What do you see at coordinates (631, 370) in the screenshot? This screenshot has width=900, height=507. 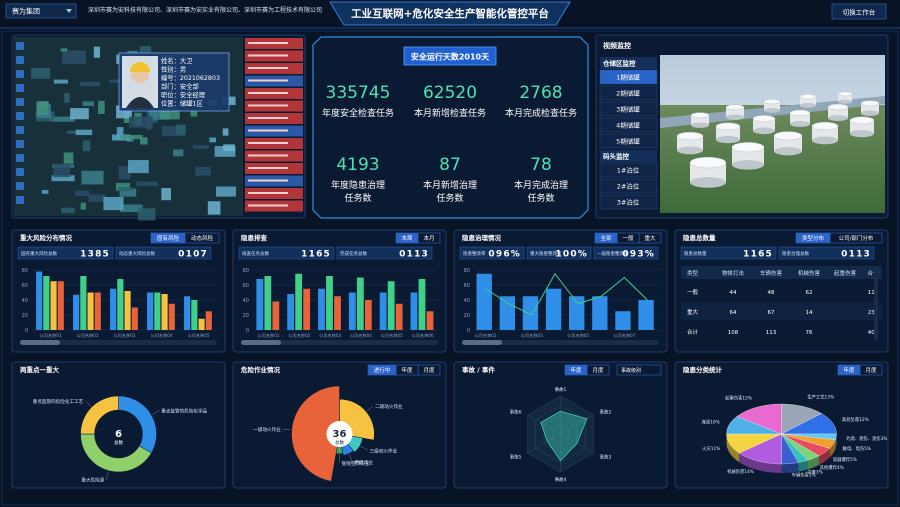 I see `dropdown-label: 事故级别` at bounding box center [631, 370].